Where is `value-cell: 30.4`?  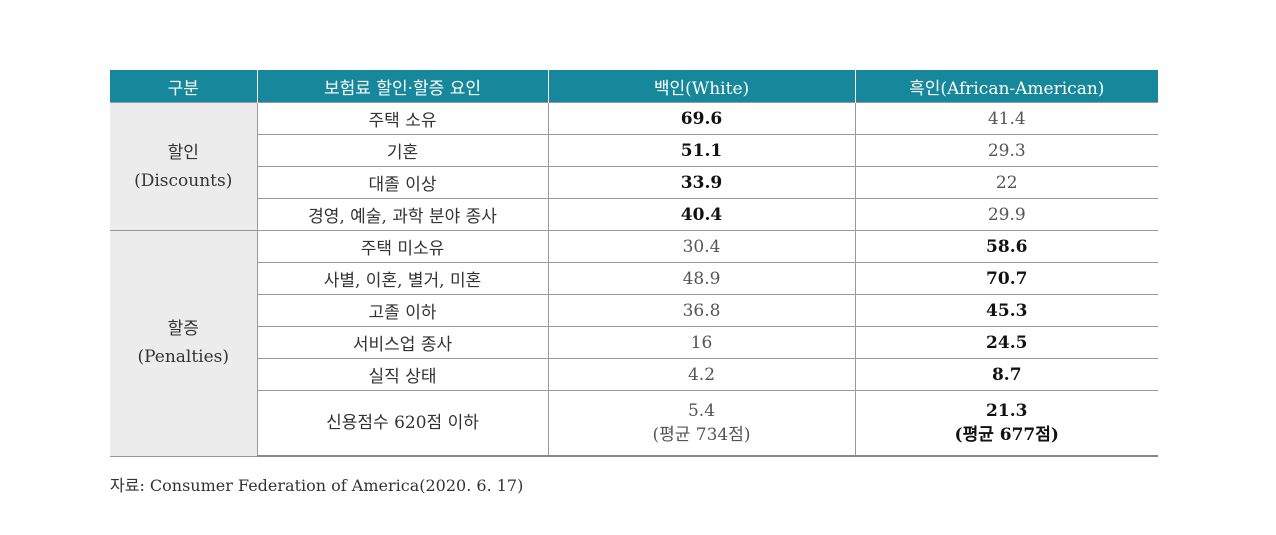
value-cell: 30.4 is located at coordinates (701, 246).